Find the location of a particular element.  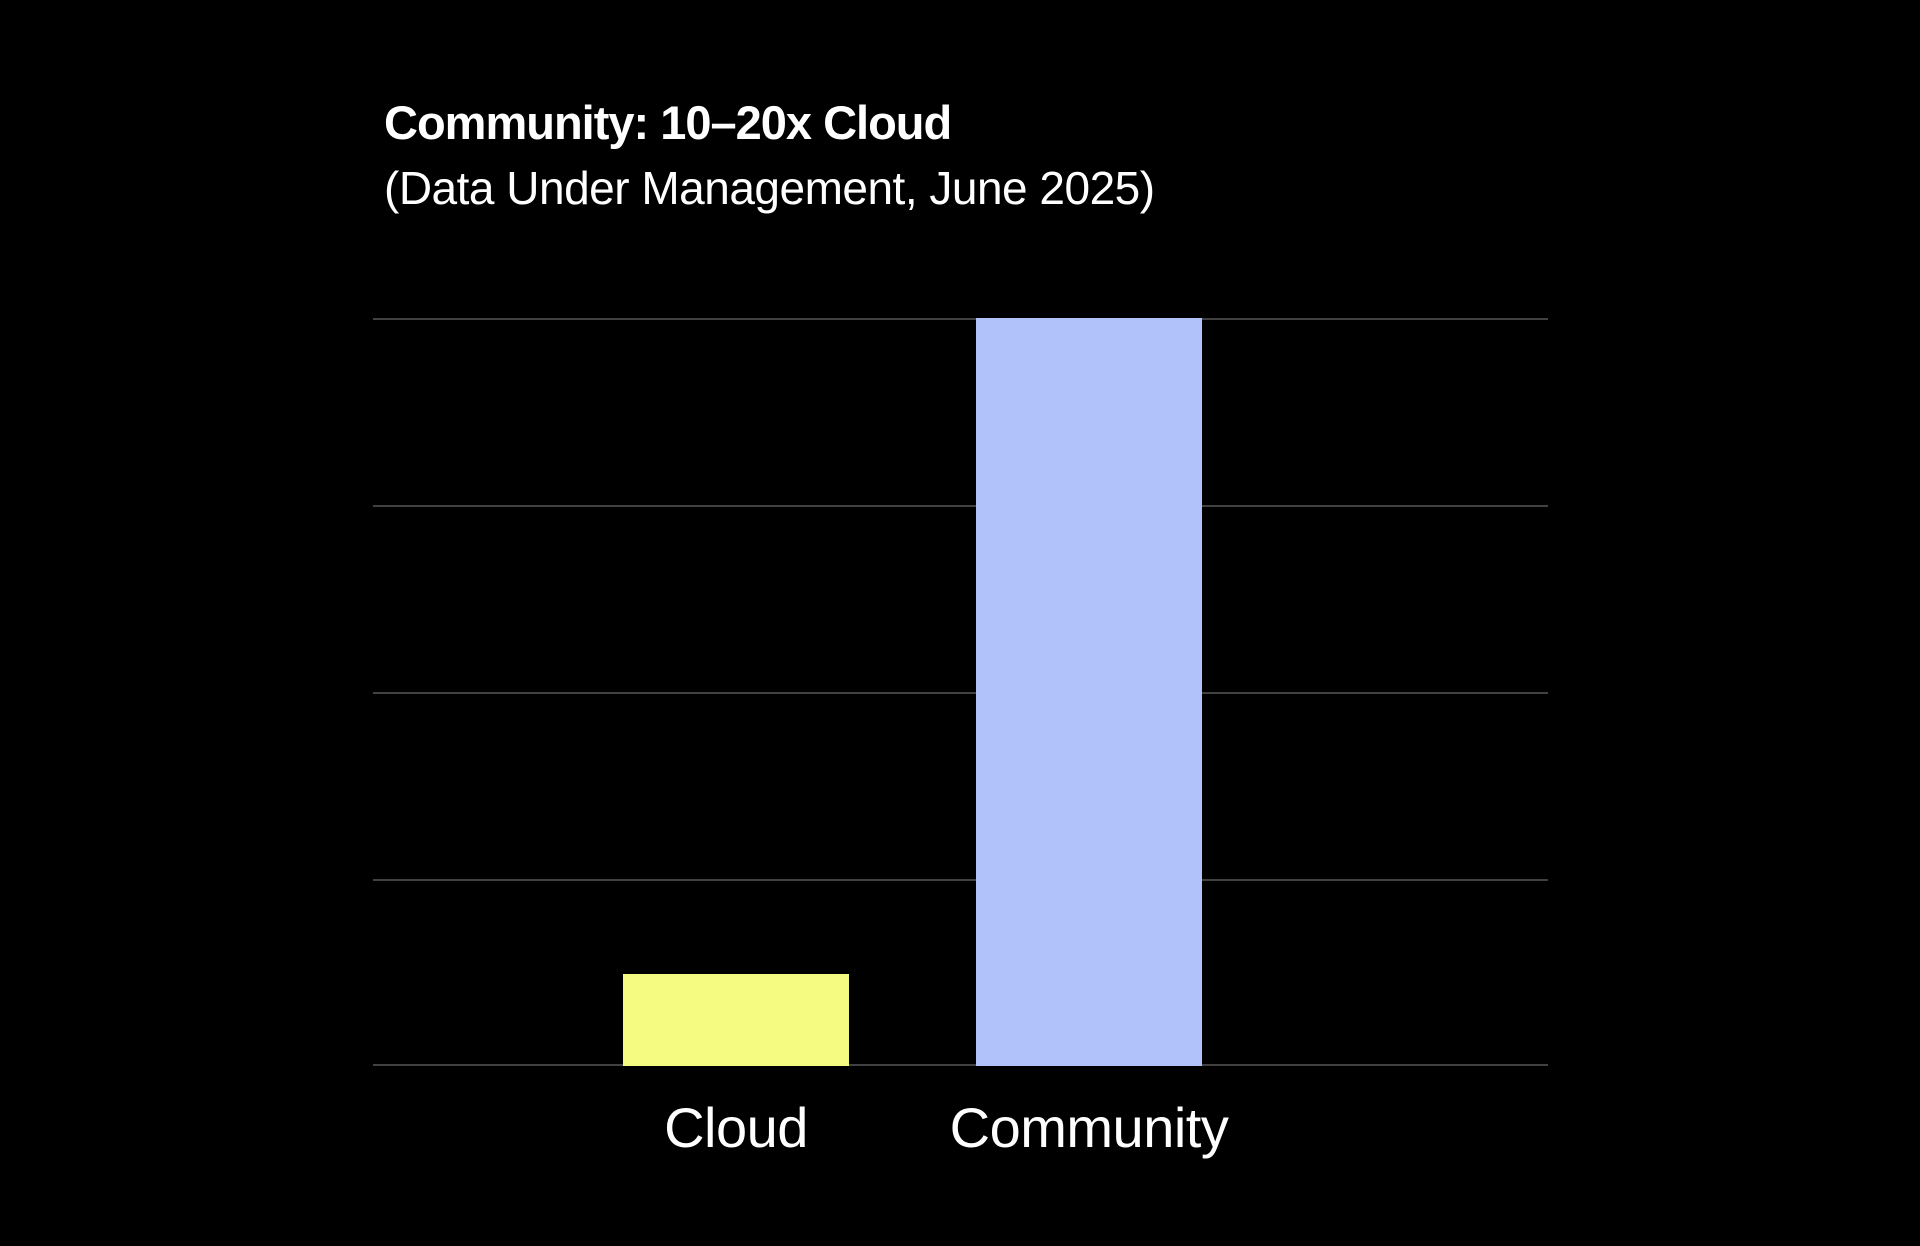

chart-subtitle: (Data Under Management, June 2025) is located at coordinates (769, 188).